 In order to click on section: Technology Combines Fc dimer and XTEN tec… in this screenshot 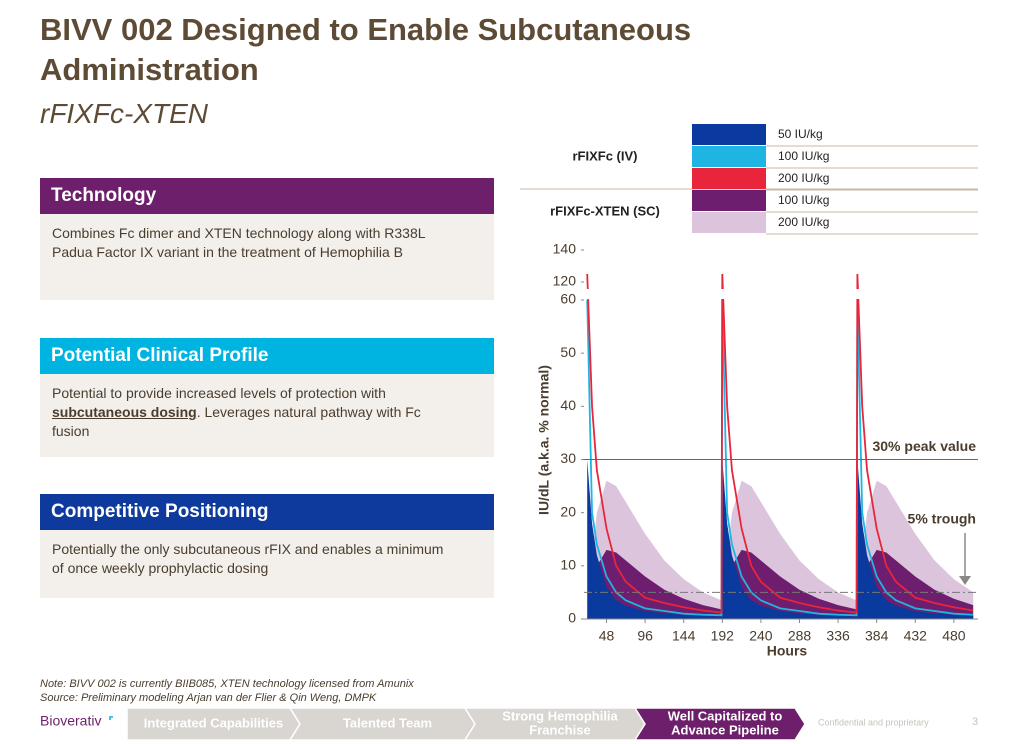, I will do `click(267, 239)`.